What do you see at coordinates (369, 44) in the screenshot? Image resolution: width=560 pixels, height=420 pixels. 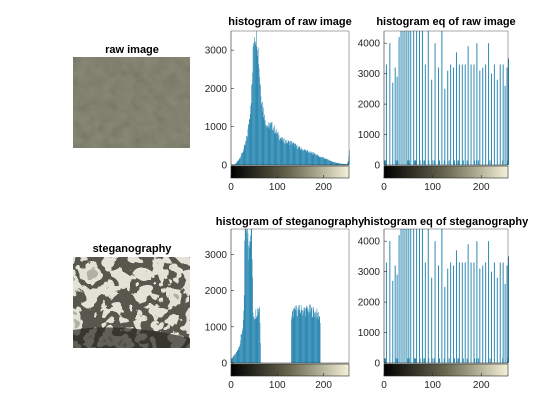 I see `y-tick-label: 4000` at bounding box center [369, 44].